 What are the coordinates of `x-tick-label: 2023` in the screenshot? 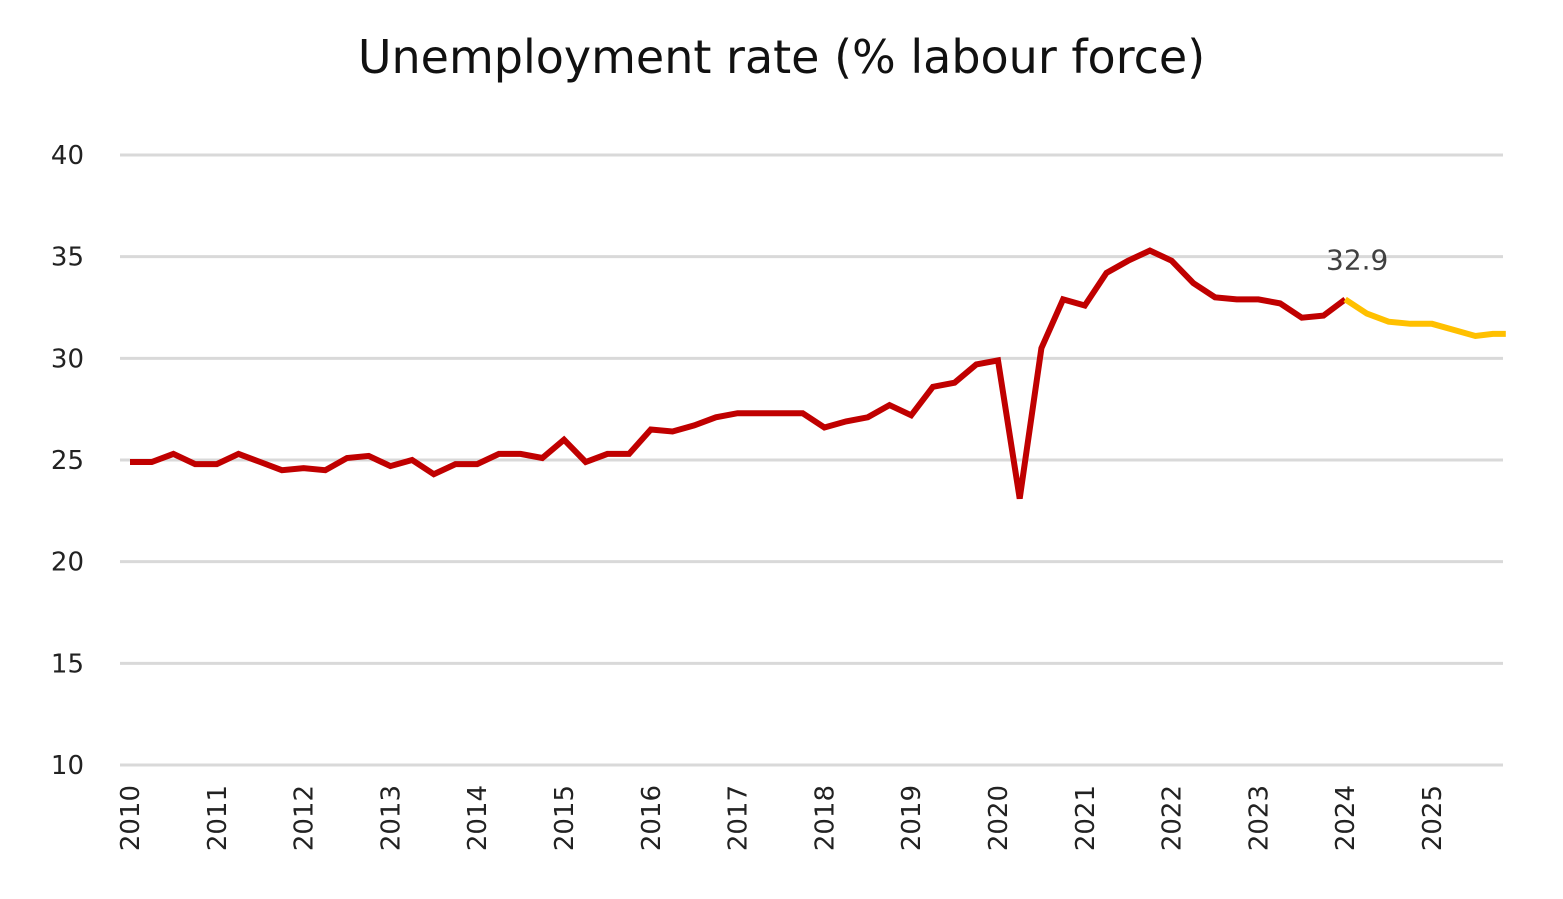 It's located at (1259, 818).